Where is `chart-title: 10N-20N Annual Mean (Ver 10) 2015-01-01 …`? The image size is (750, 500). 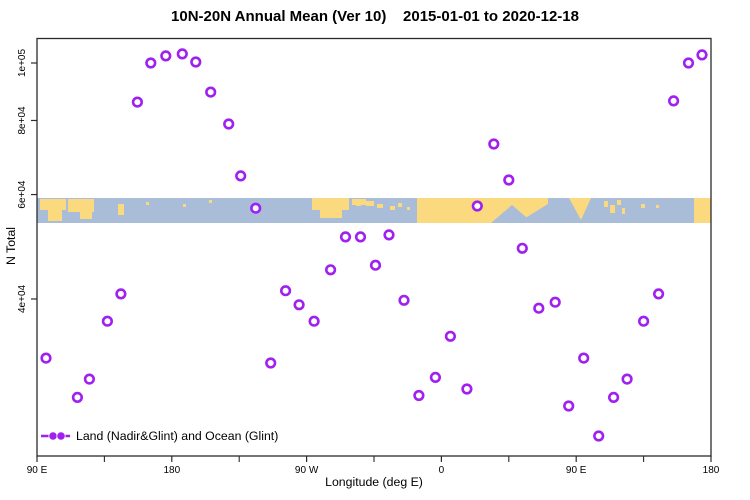 chart-title: 10N-20N Annual Mean (Ver 10) 2015-01-01 … is located at coordinates (375, 16).